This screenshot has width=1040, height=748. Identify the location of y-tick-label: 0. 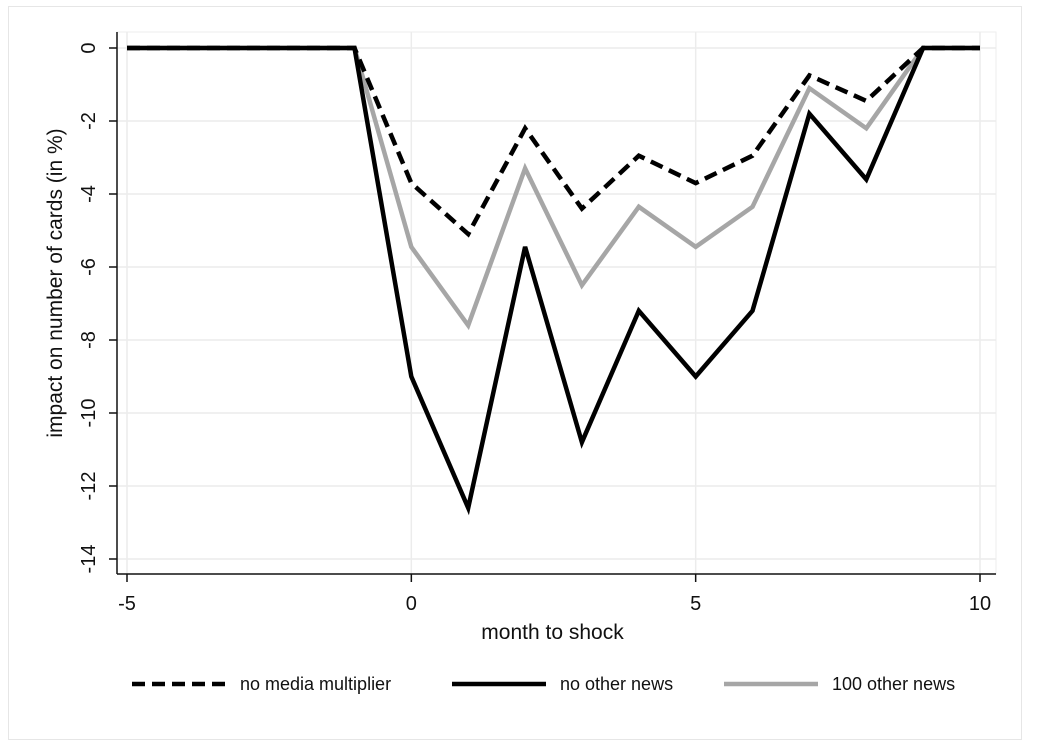
(89, 47).